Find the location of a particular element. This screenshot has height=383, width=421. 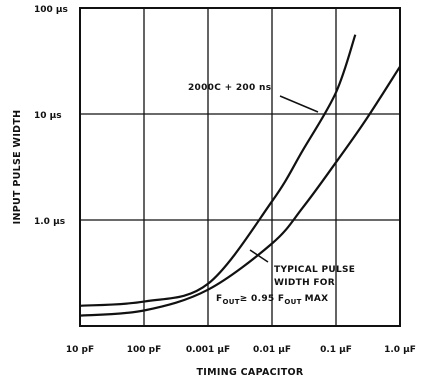

f-out-max-subscript: OUT is located at coordinates (292, 302).